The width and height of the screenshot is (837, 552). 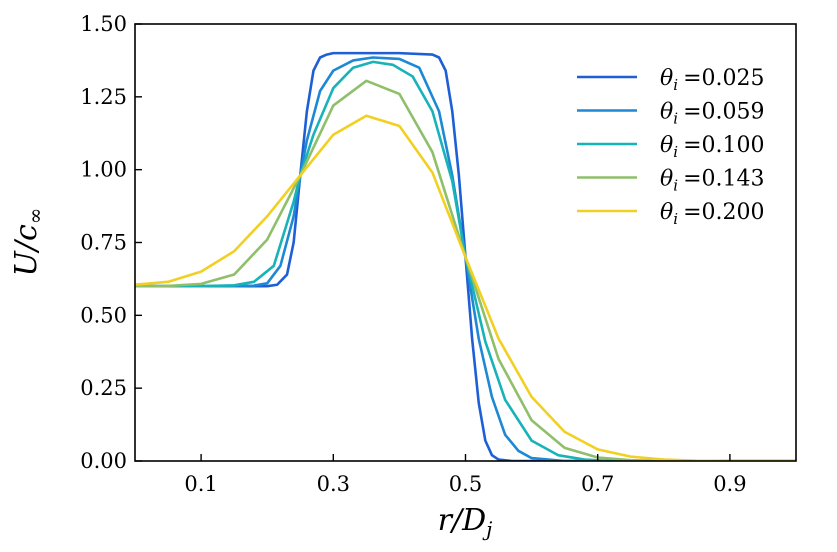 I want to click on y-tick-label: 0.50, so click(x=103, y=315).